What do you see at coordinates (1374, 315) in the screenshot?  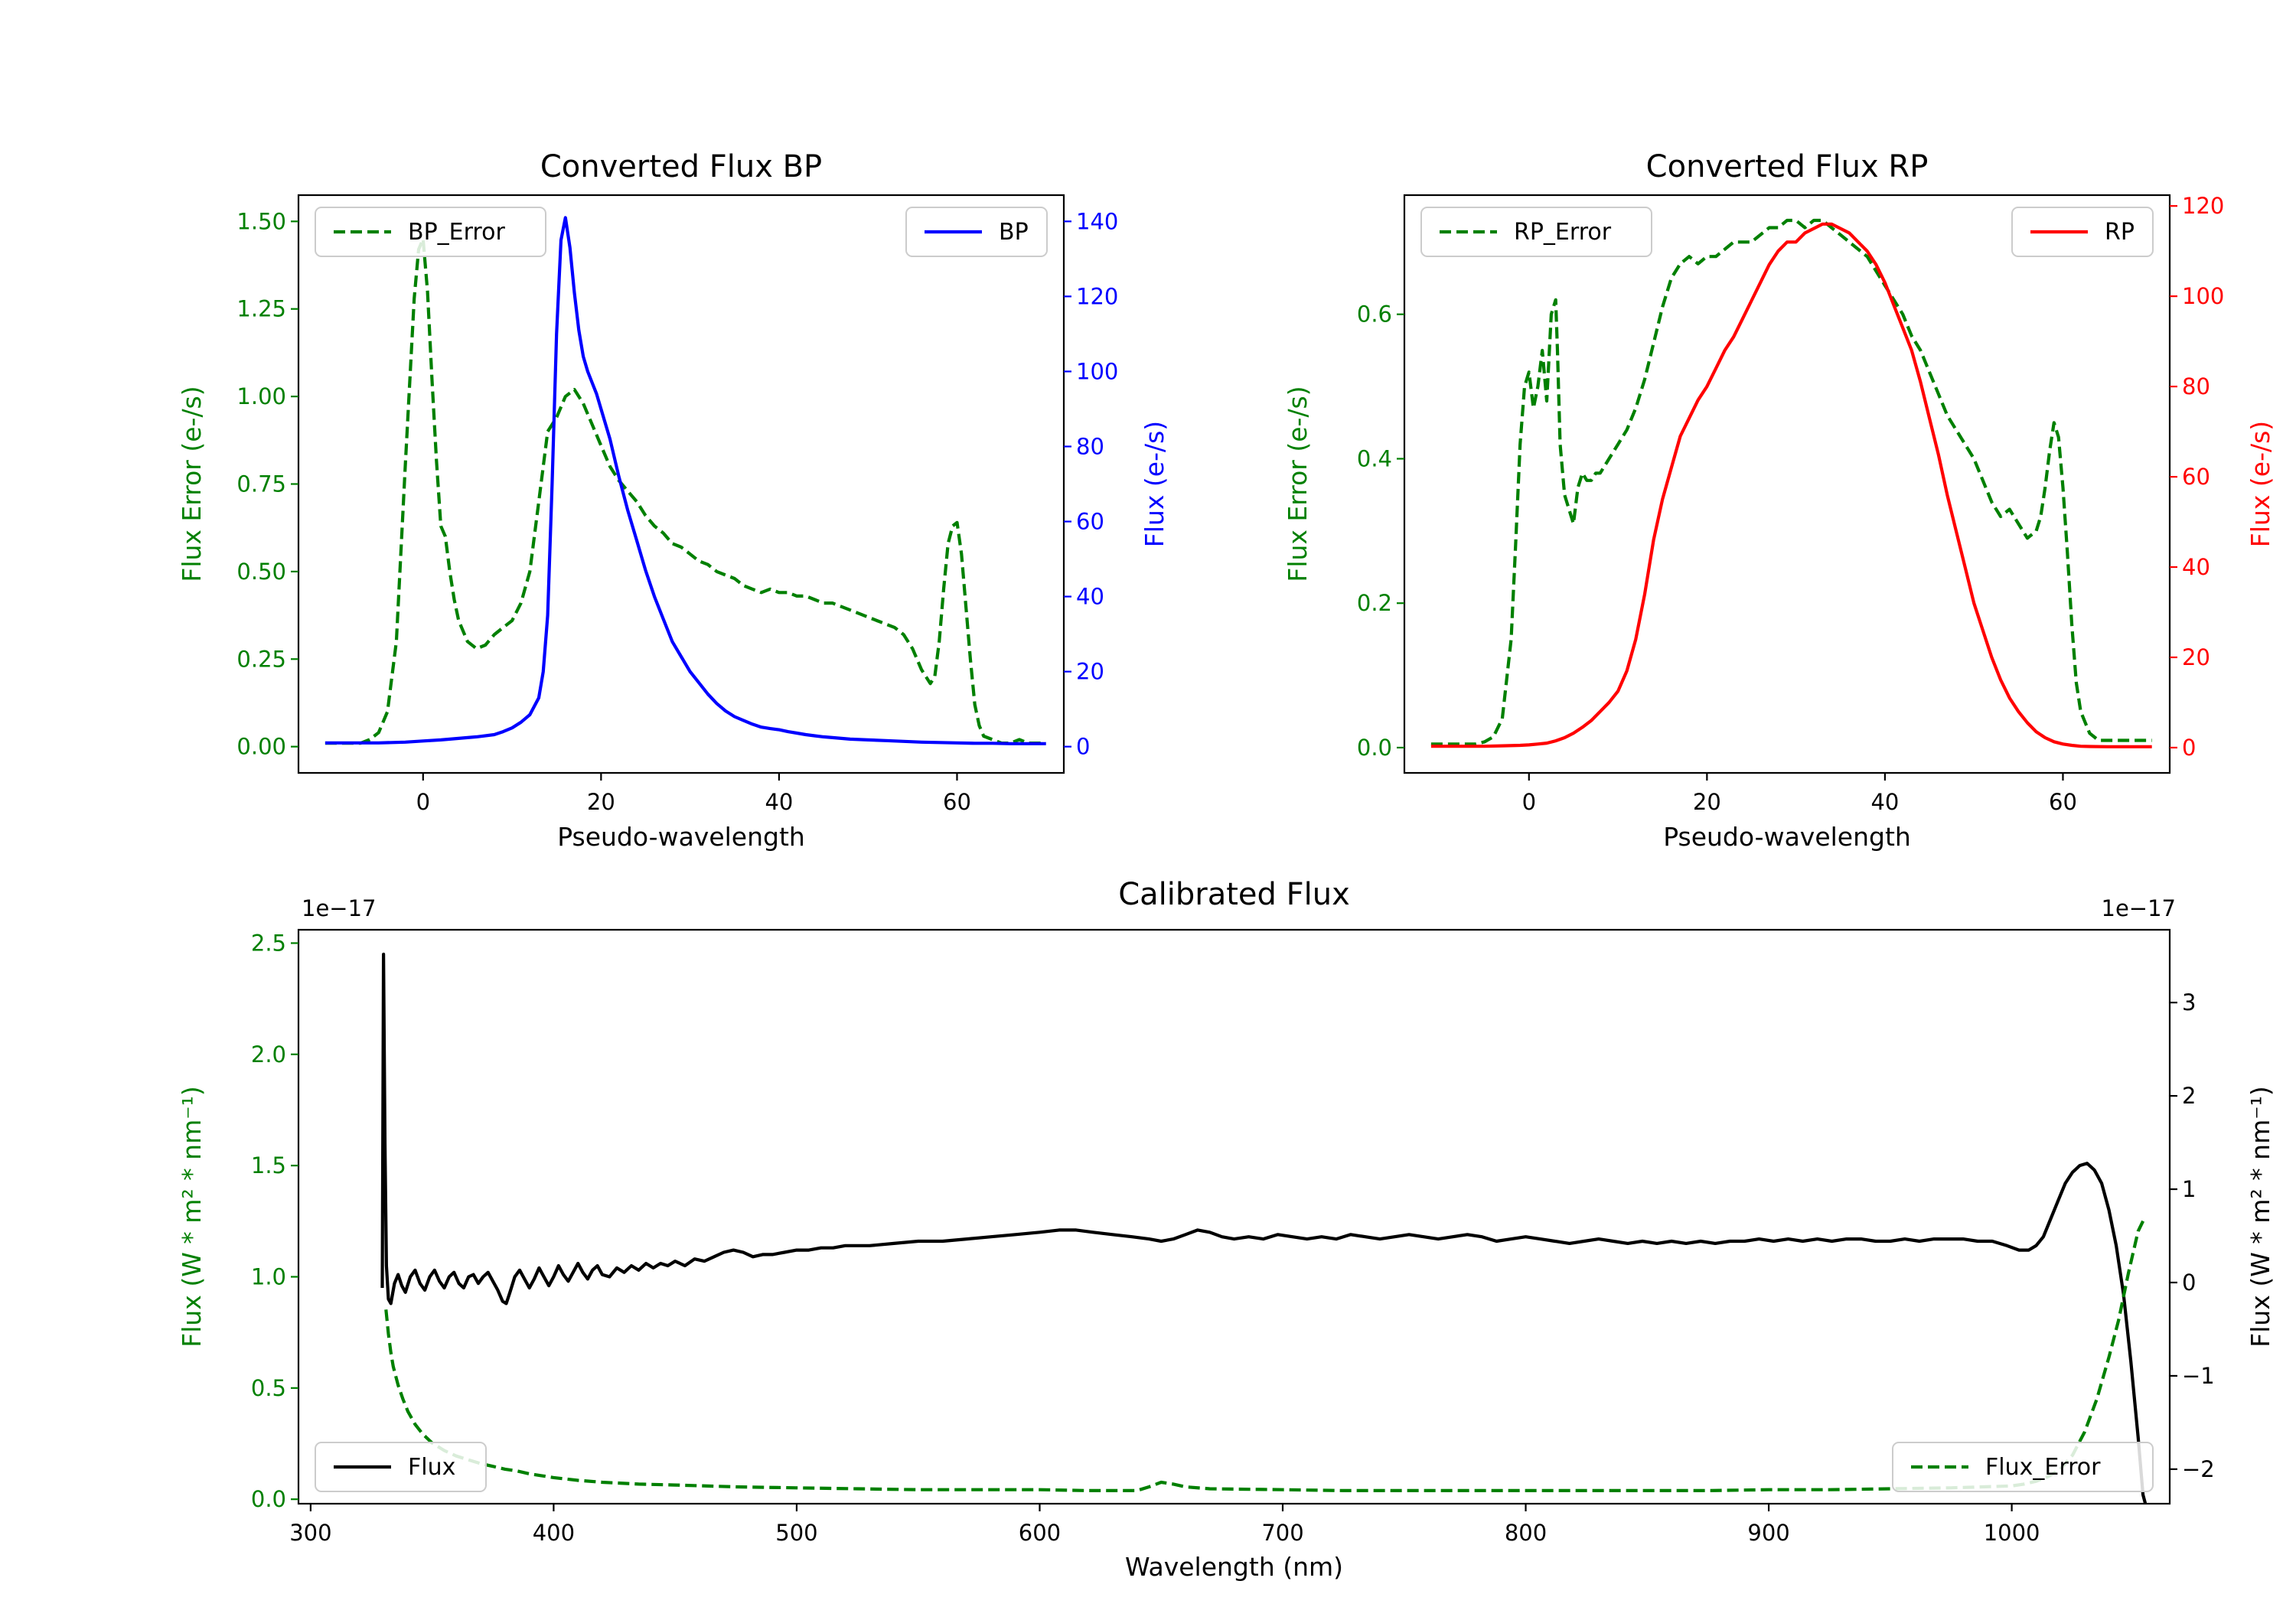 I see `left-tick-label: 0.6` at bounding box center [1374, 315].